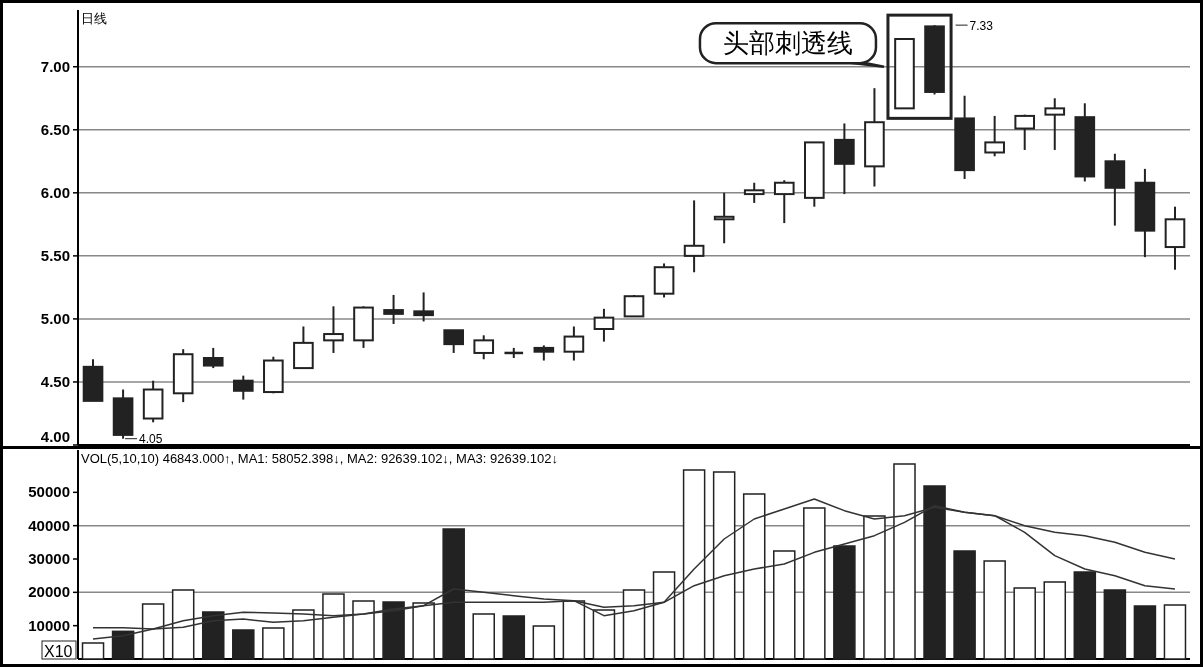 This screenshot has height=667, width=1203. What do you see at coordinates (58, 651) in the screenshot?
I see `text: X10` at bounding box center [58, 651].